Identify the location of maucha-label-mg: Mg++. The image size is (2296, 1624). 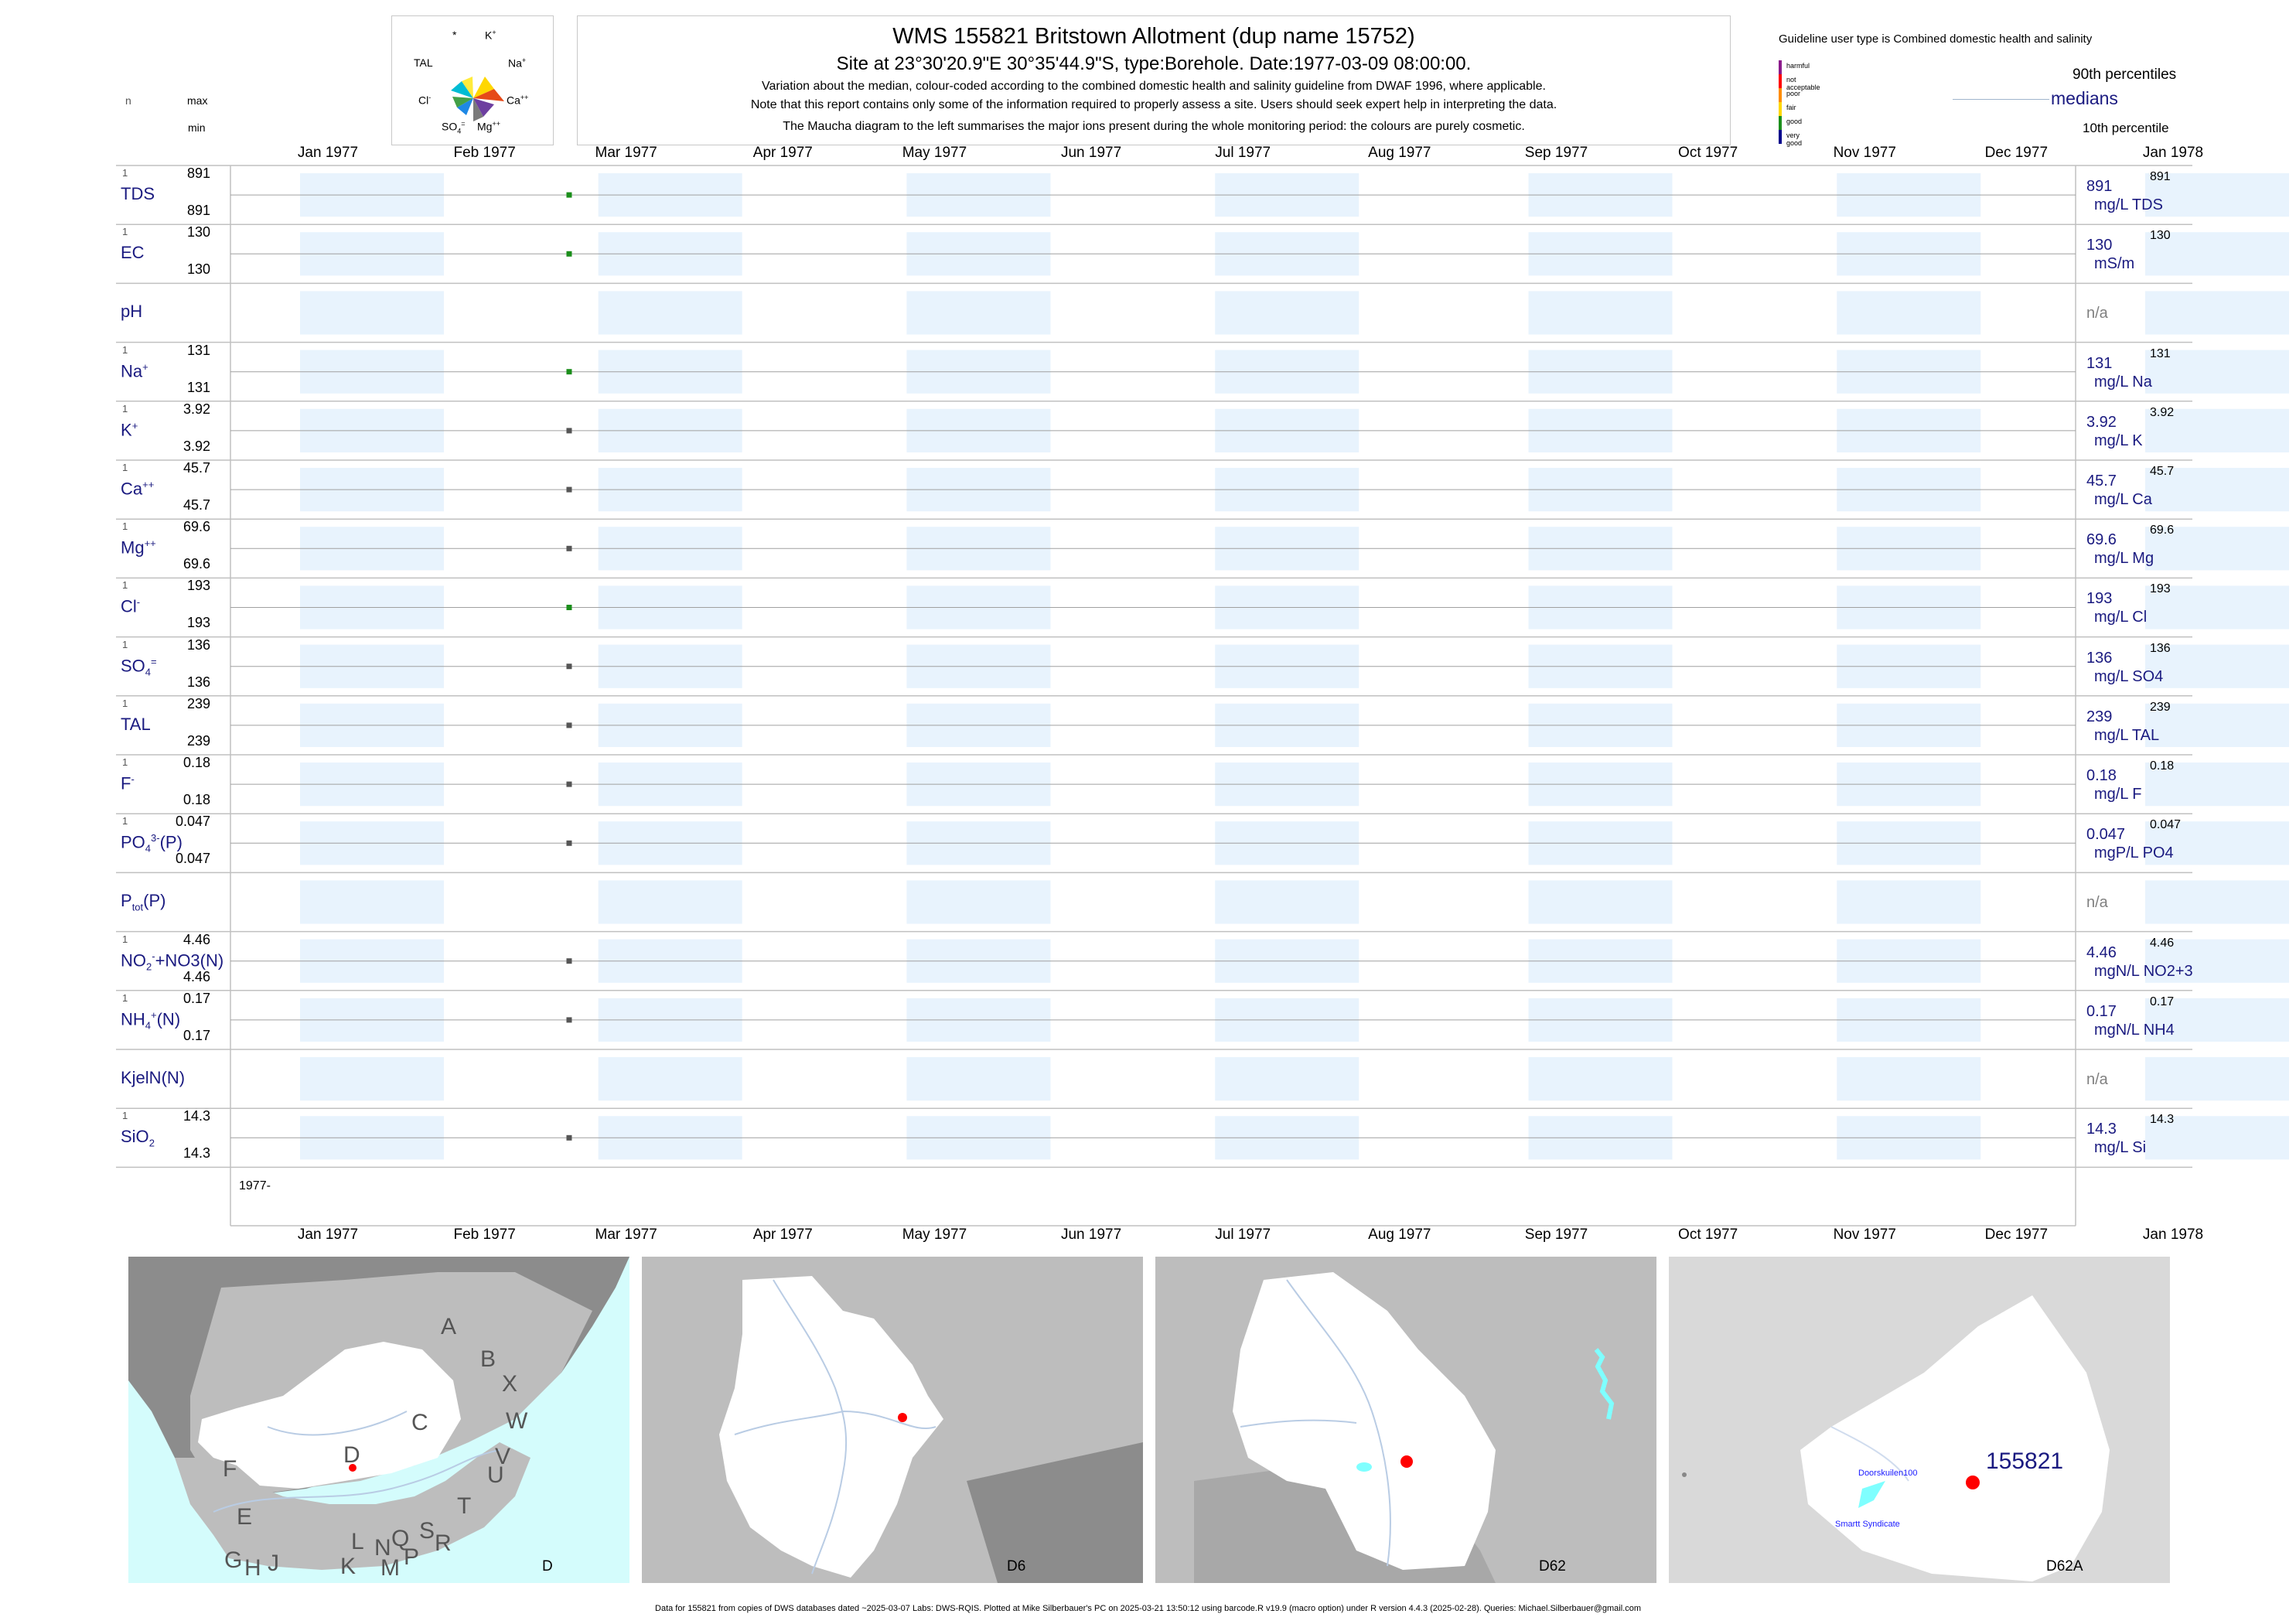
(488, 127).